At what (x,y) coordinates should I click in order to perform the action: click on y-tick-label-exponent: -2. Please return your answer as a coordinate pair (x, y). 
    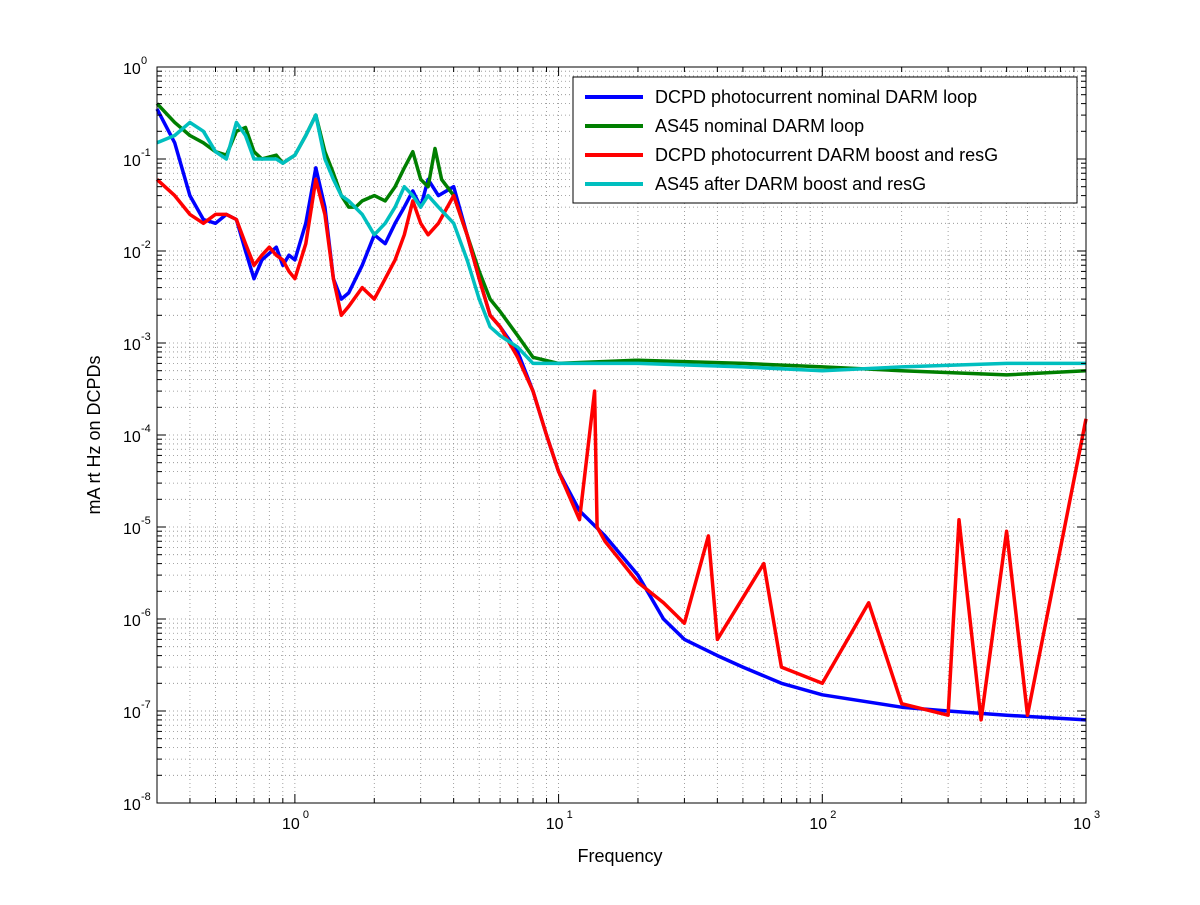
    Looking at the image, I should click on (146, 245).